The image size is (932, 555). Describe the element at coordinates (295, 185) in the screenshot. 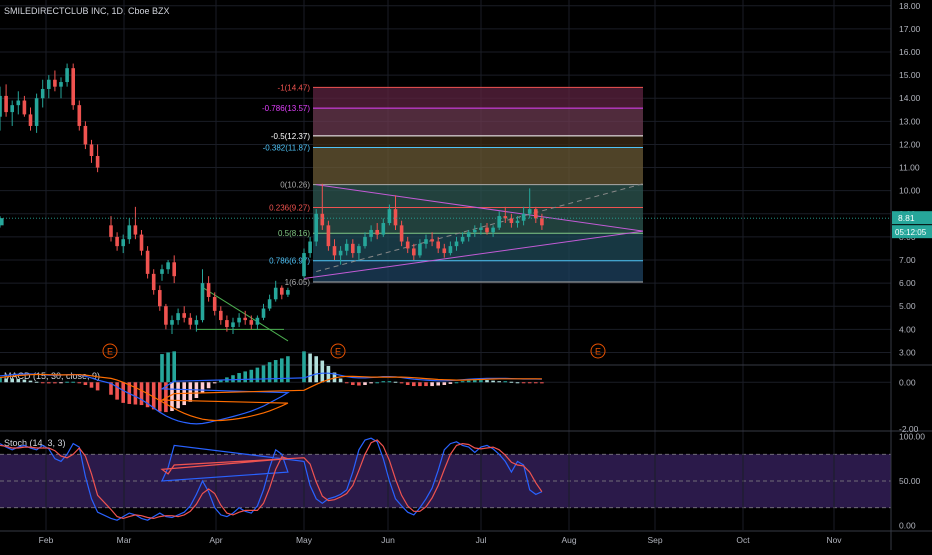

I see `fib-level-label: 0(10.26)` at that location.